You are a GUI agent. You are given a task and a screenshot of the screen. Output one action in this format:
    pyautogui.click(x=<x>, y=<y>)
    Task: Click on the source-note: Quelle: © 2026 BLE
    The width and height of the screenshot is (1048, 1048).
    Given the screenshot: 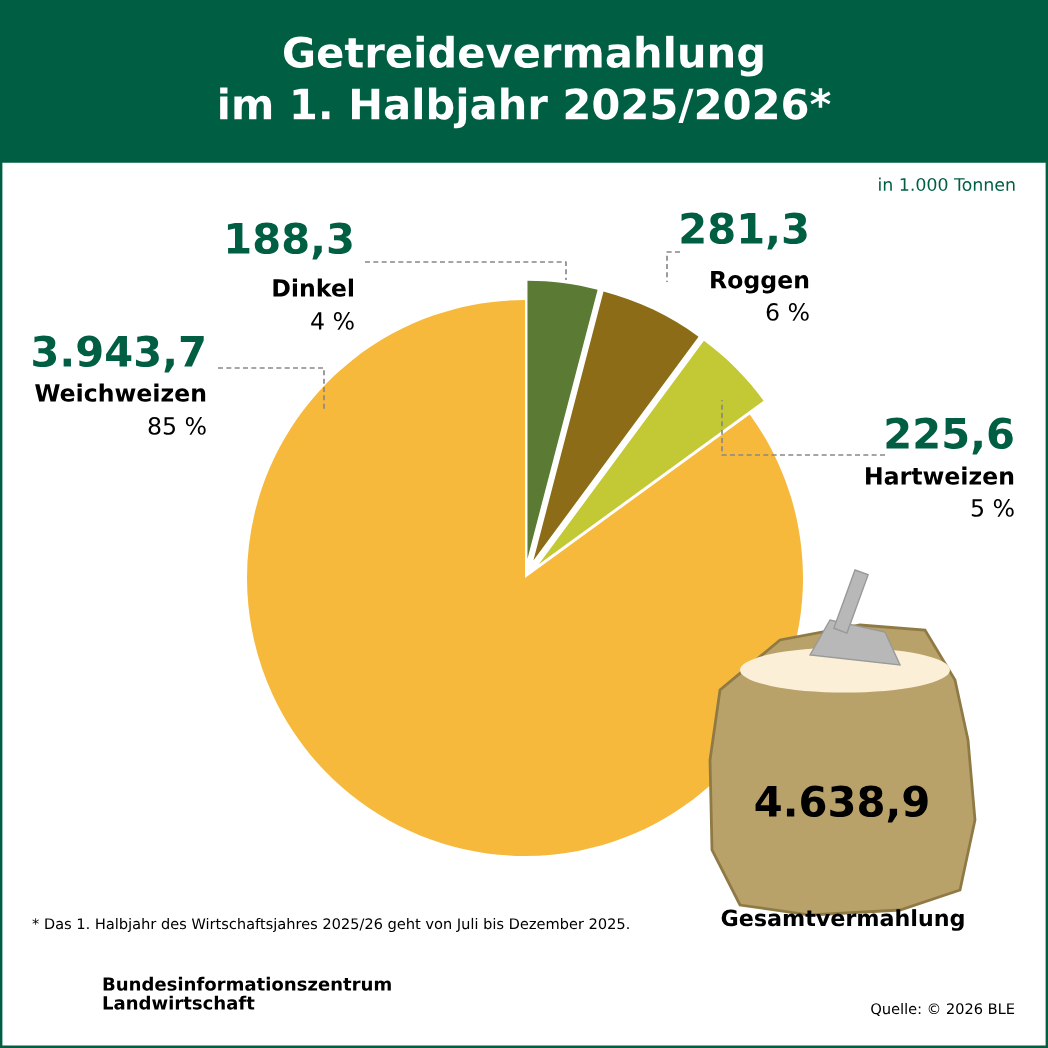 What is the action you would take?
    pyautogui.click(x=943, y=1009)
    